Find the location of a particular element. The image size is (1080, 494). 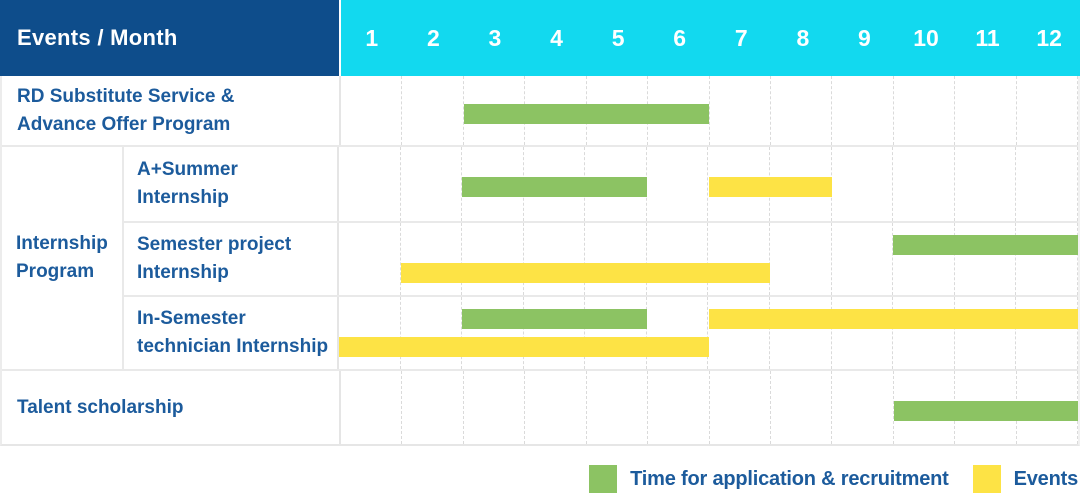

month-header-cell: 5 is located at coordinates (618, 37).